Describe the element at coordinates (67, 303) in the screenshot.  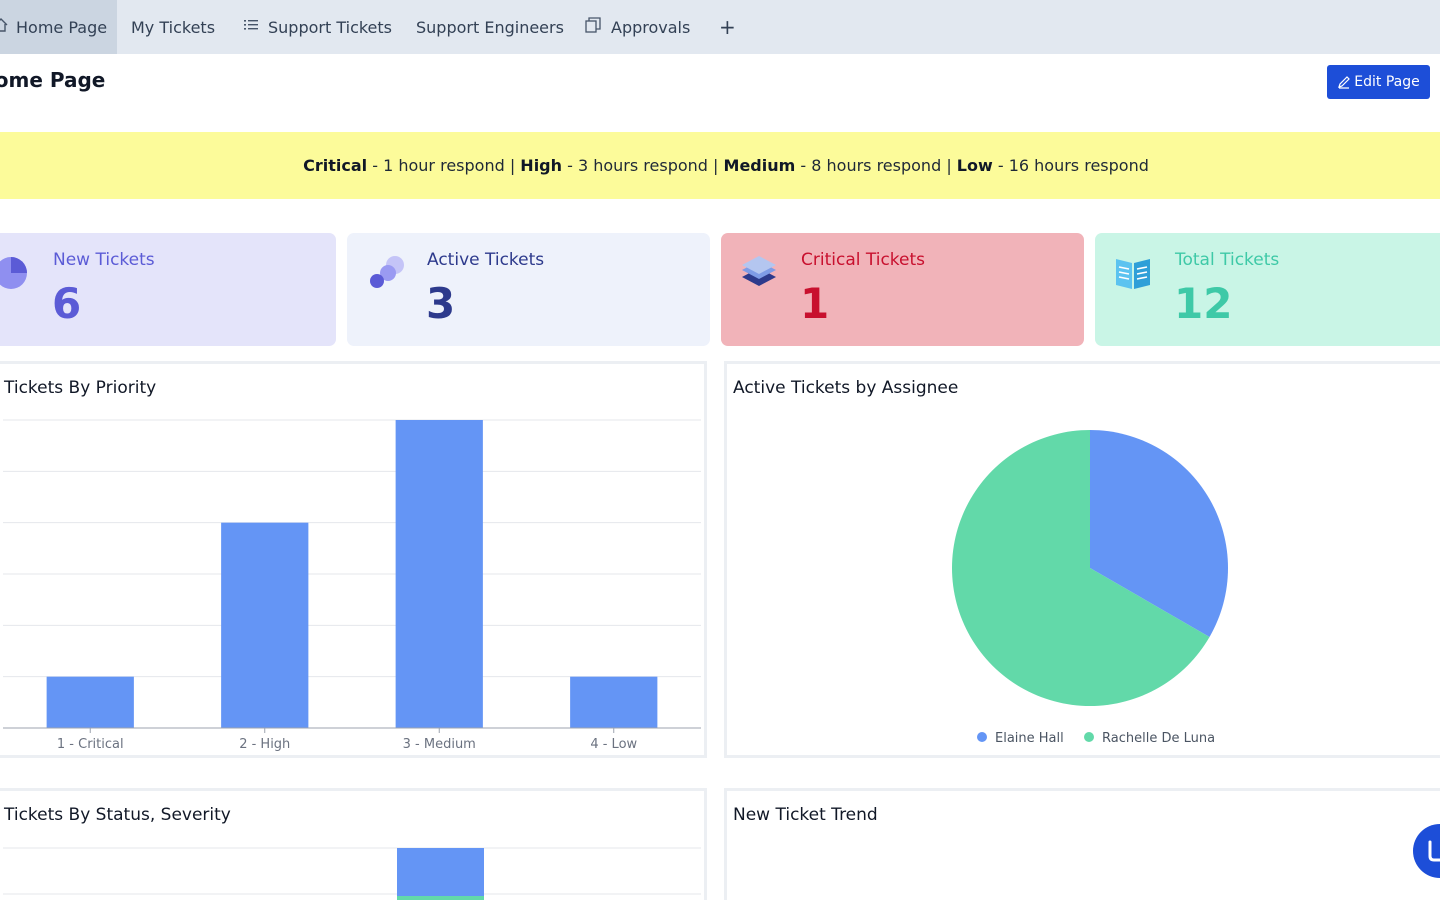
I see `card-value: 6` at that location.